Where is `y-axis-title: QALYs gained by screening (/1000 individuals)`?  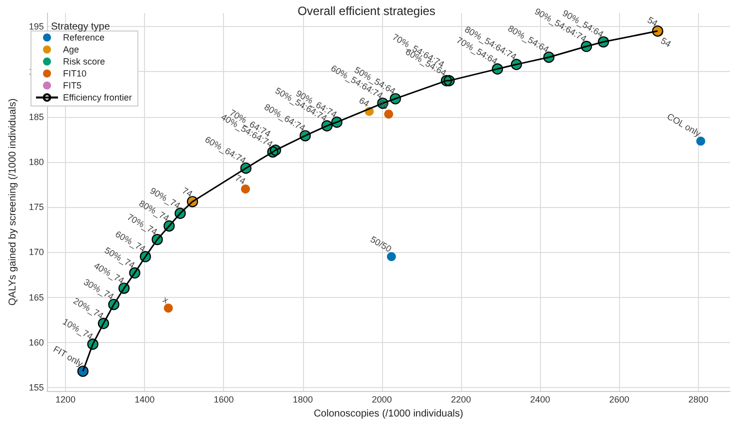 y-axis-title: QALYs gained by screening (/1000 individuals) is located at coordinates (13, 202).